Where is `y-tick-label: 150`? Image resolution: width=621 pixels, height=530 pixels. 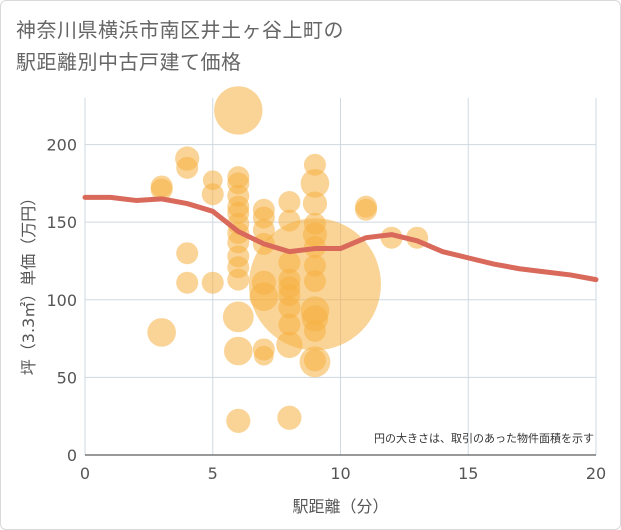 y-tick-label: 150 is located at coordinates (61, 222).